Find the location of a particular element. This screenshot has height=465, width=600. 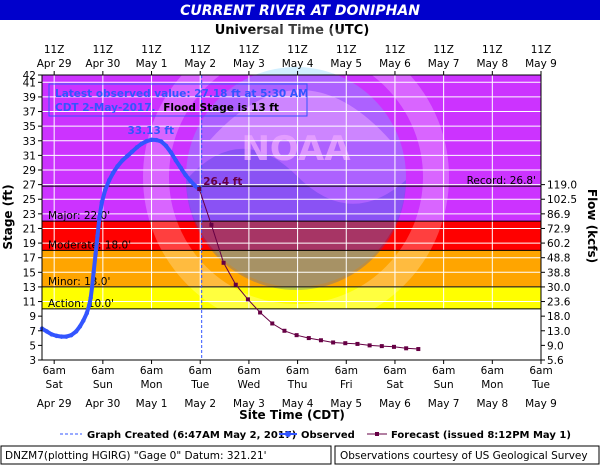

top-axis-title: Universal Time (UTC) is located at coordinates (292, 30).